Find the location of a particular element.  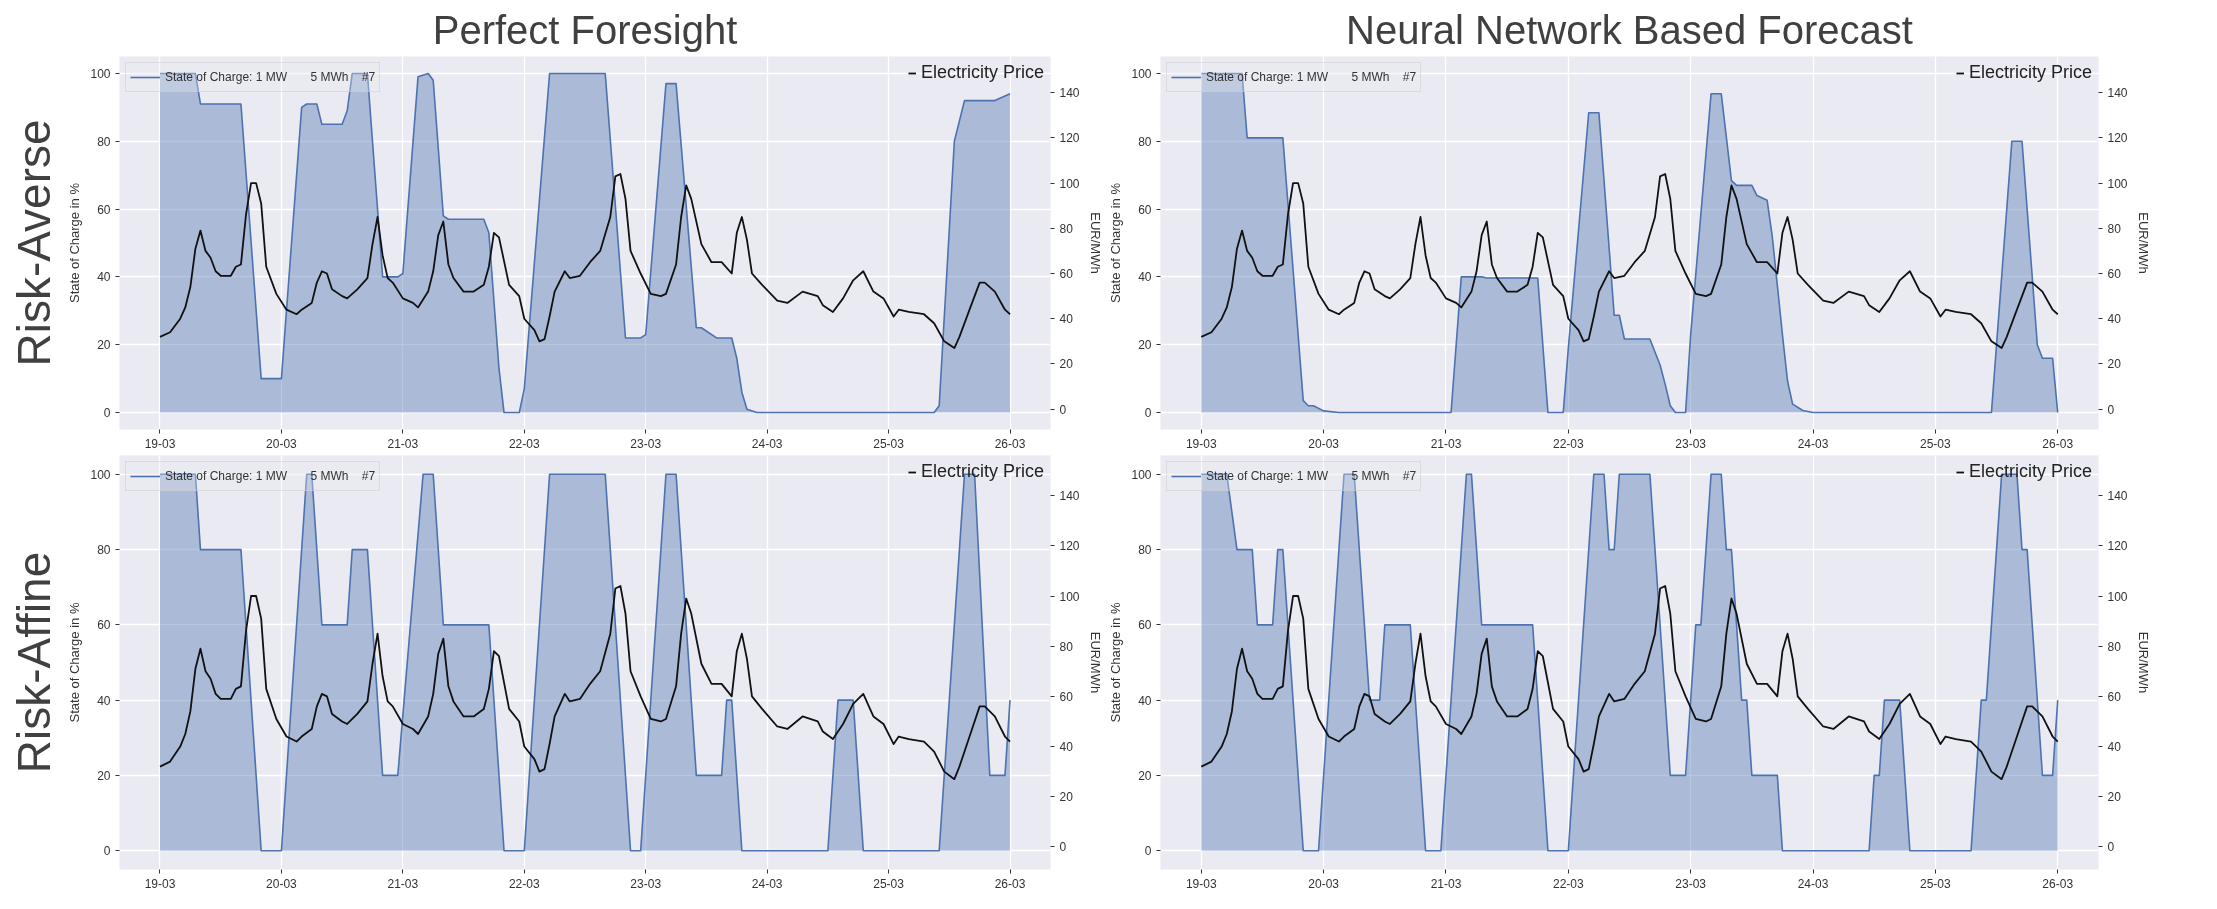

chart-title: Perfect Foresight is located at coordinates (585, 29).